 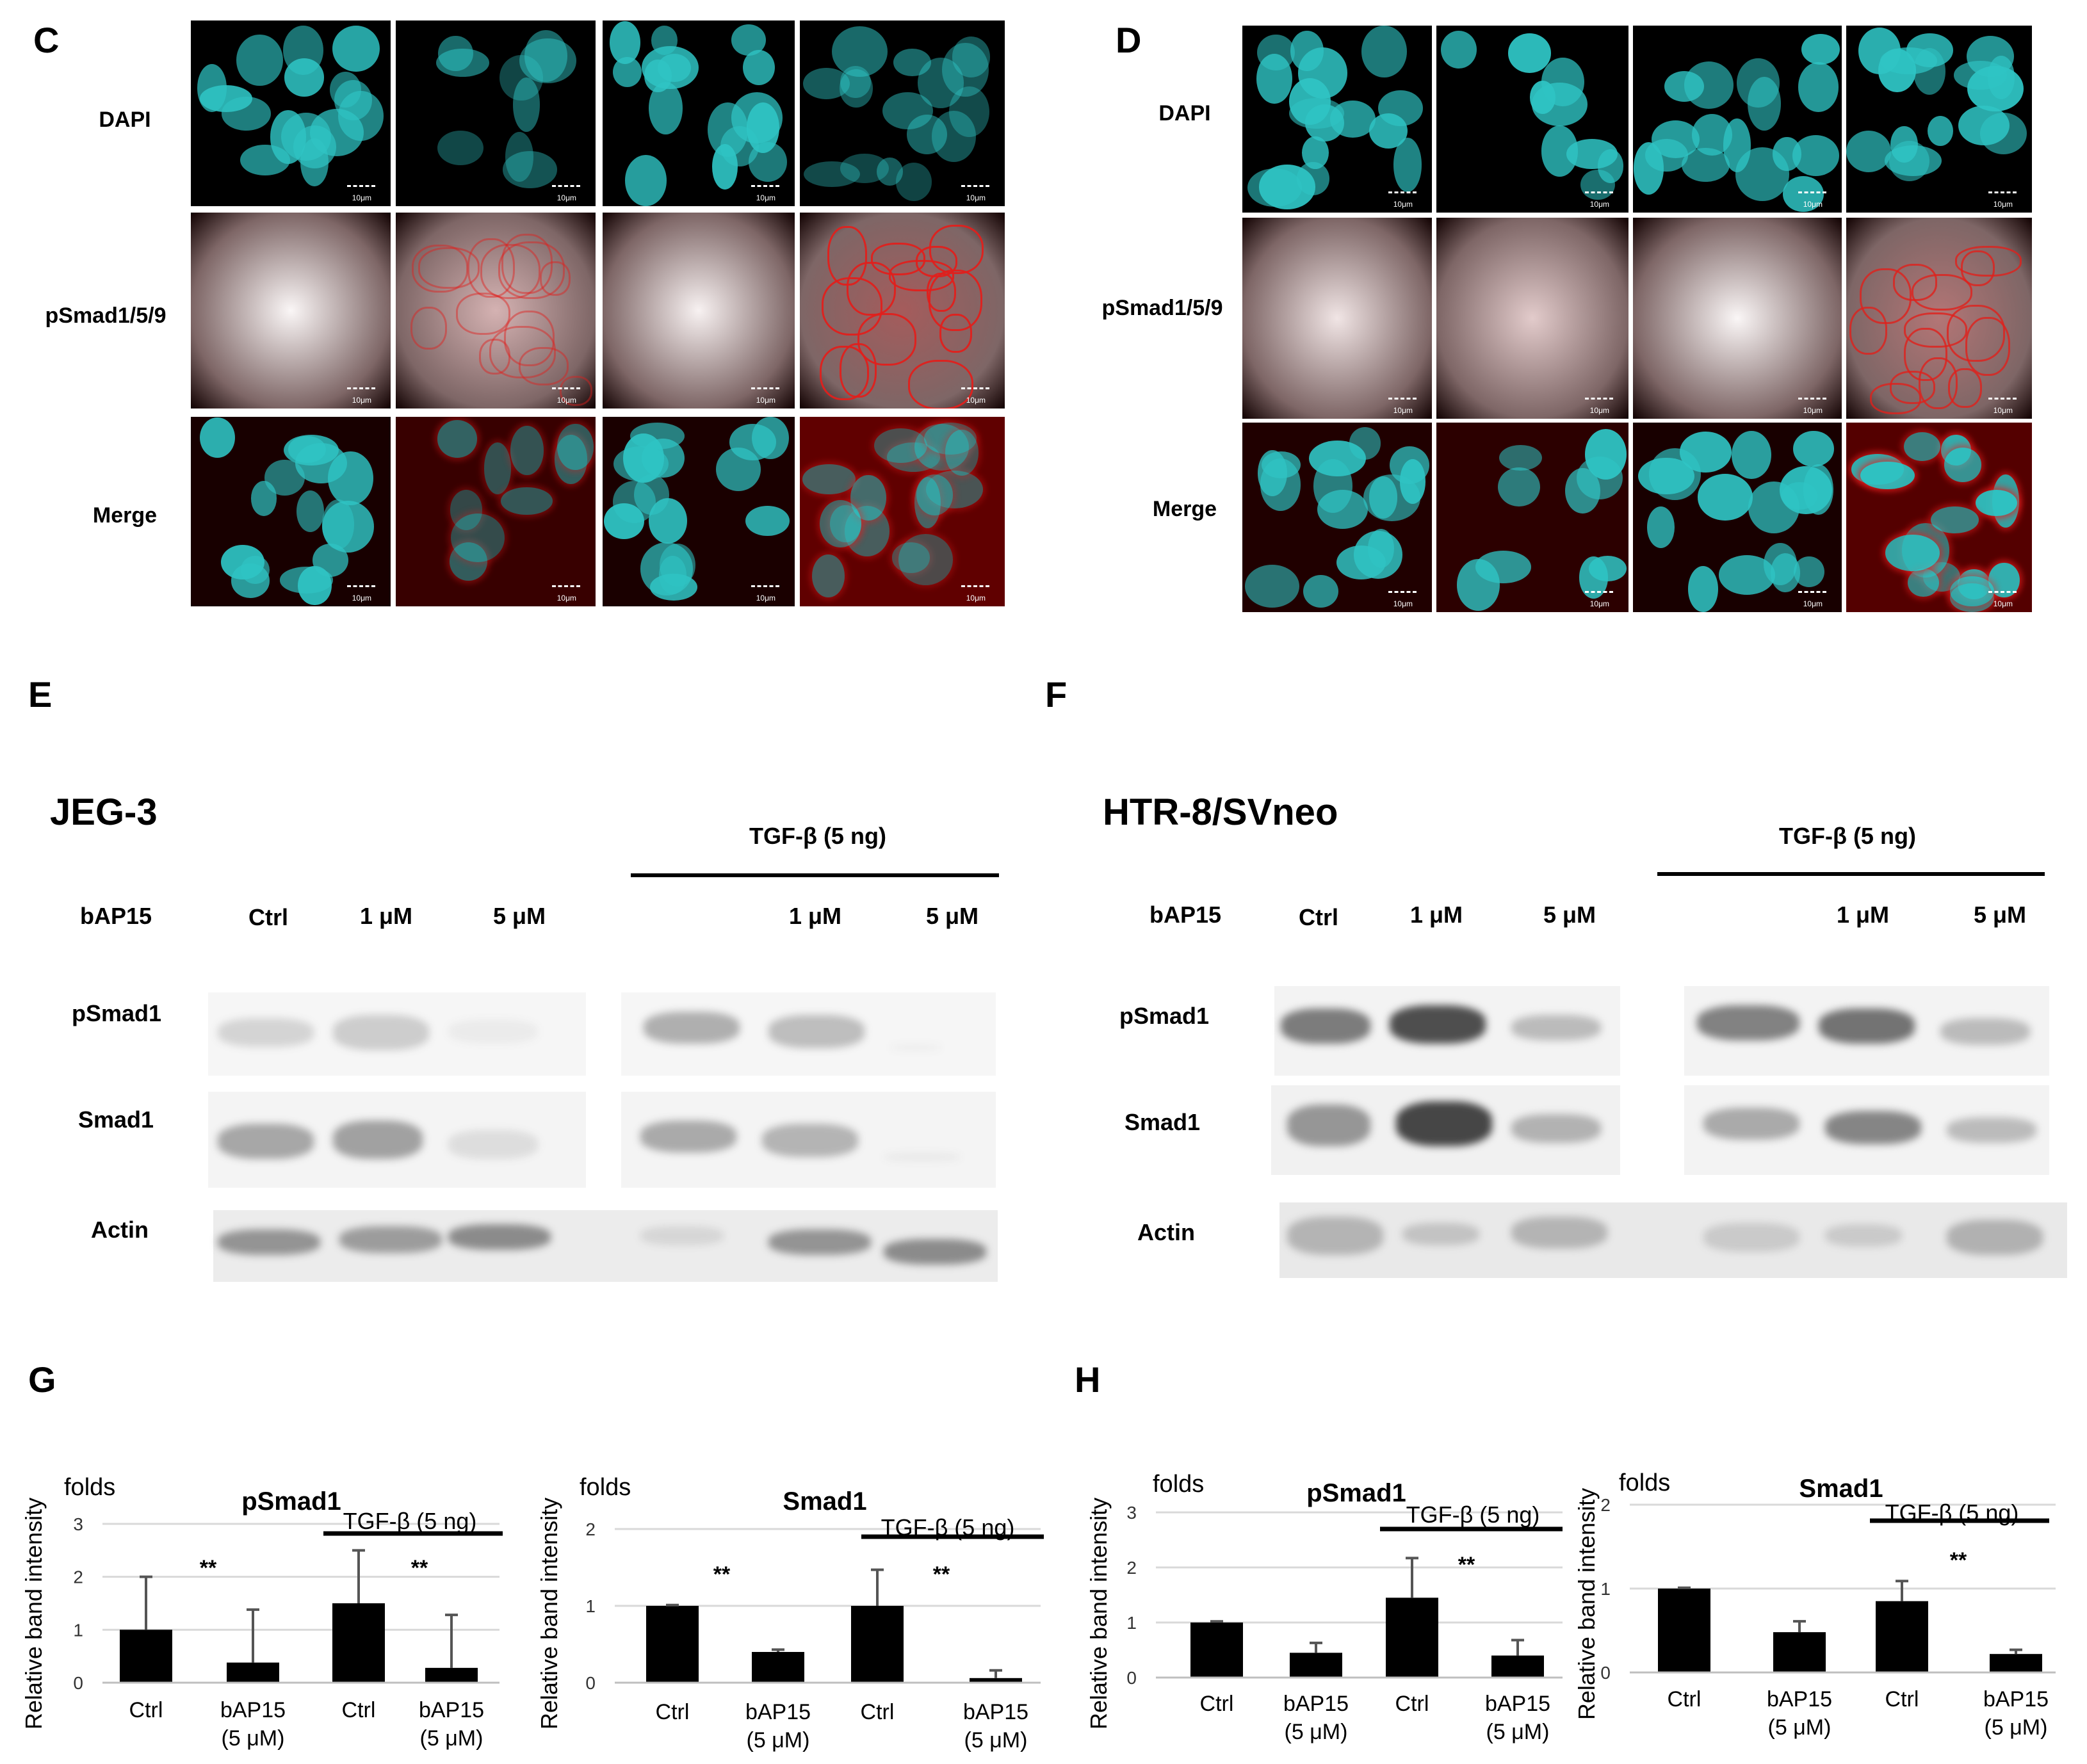 I want to click on chart-title: pSmad1, so click(x=291, y=1501).